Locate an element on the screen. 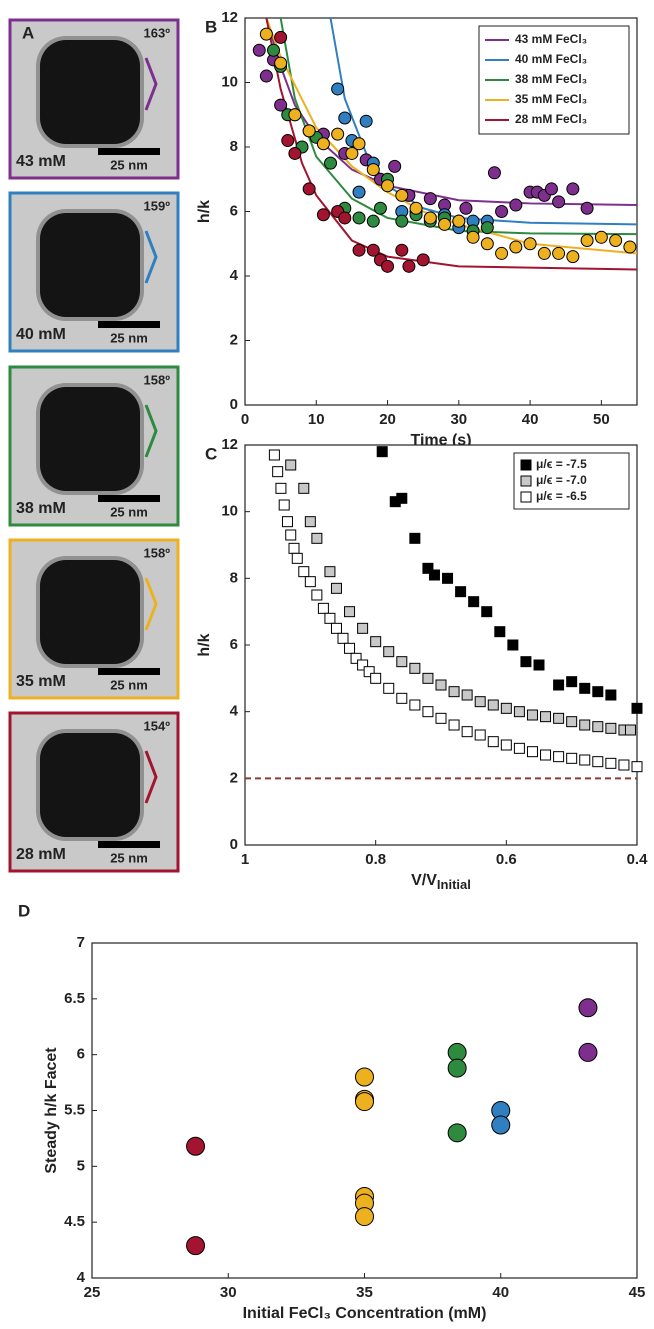 The image size is (654, 1329). panel-label: A is located at coordinates (28, 32).